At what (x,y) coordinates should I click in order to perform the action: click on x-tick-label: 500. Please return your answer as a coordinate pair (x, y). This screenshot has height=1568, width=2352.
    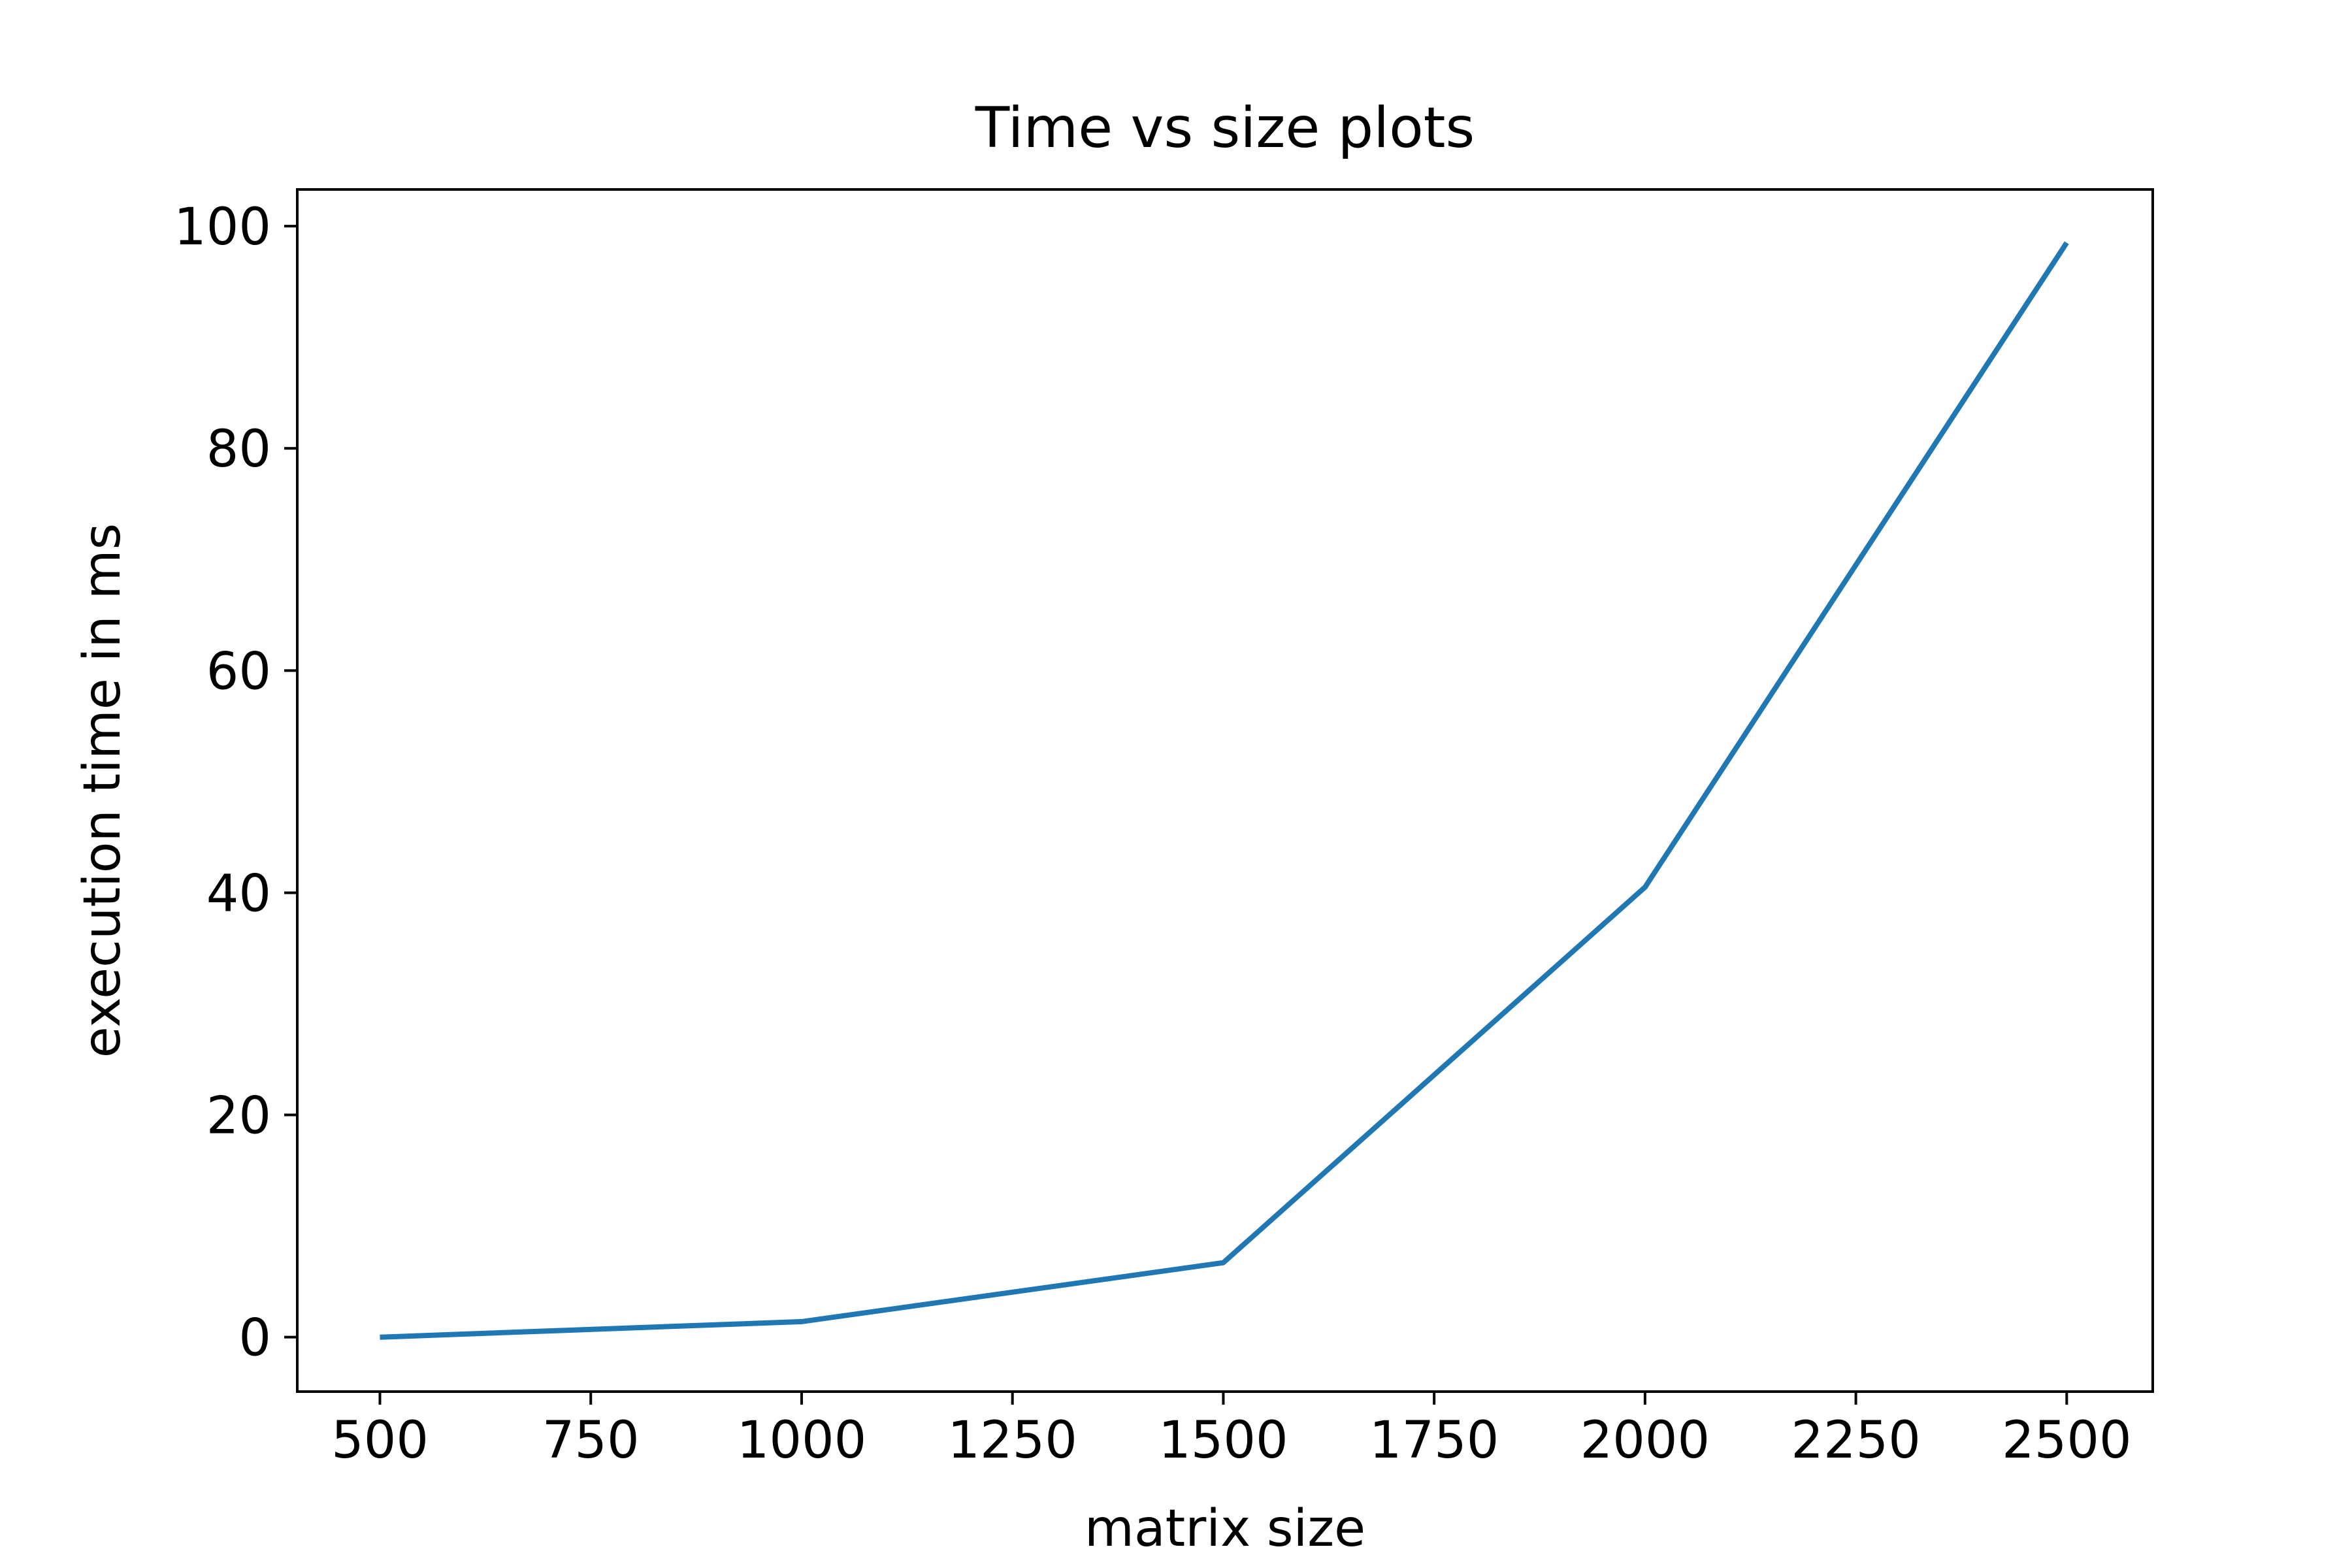
    Looking at the image, I should click on (380, 1440).